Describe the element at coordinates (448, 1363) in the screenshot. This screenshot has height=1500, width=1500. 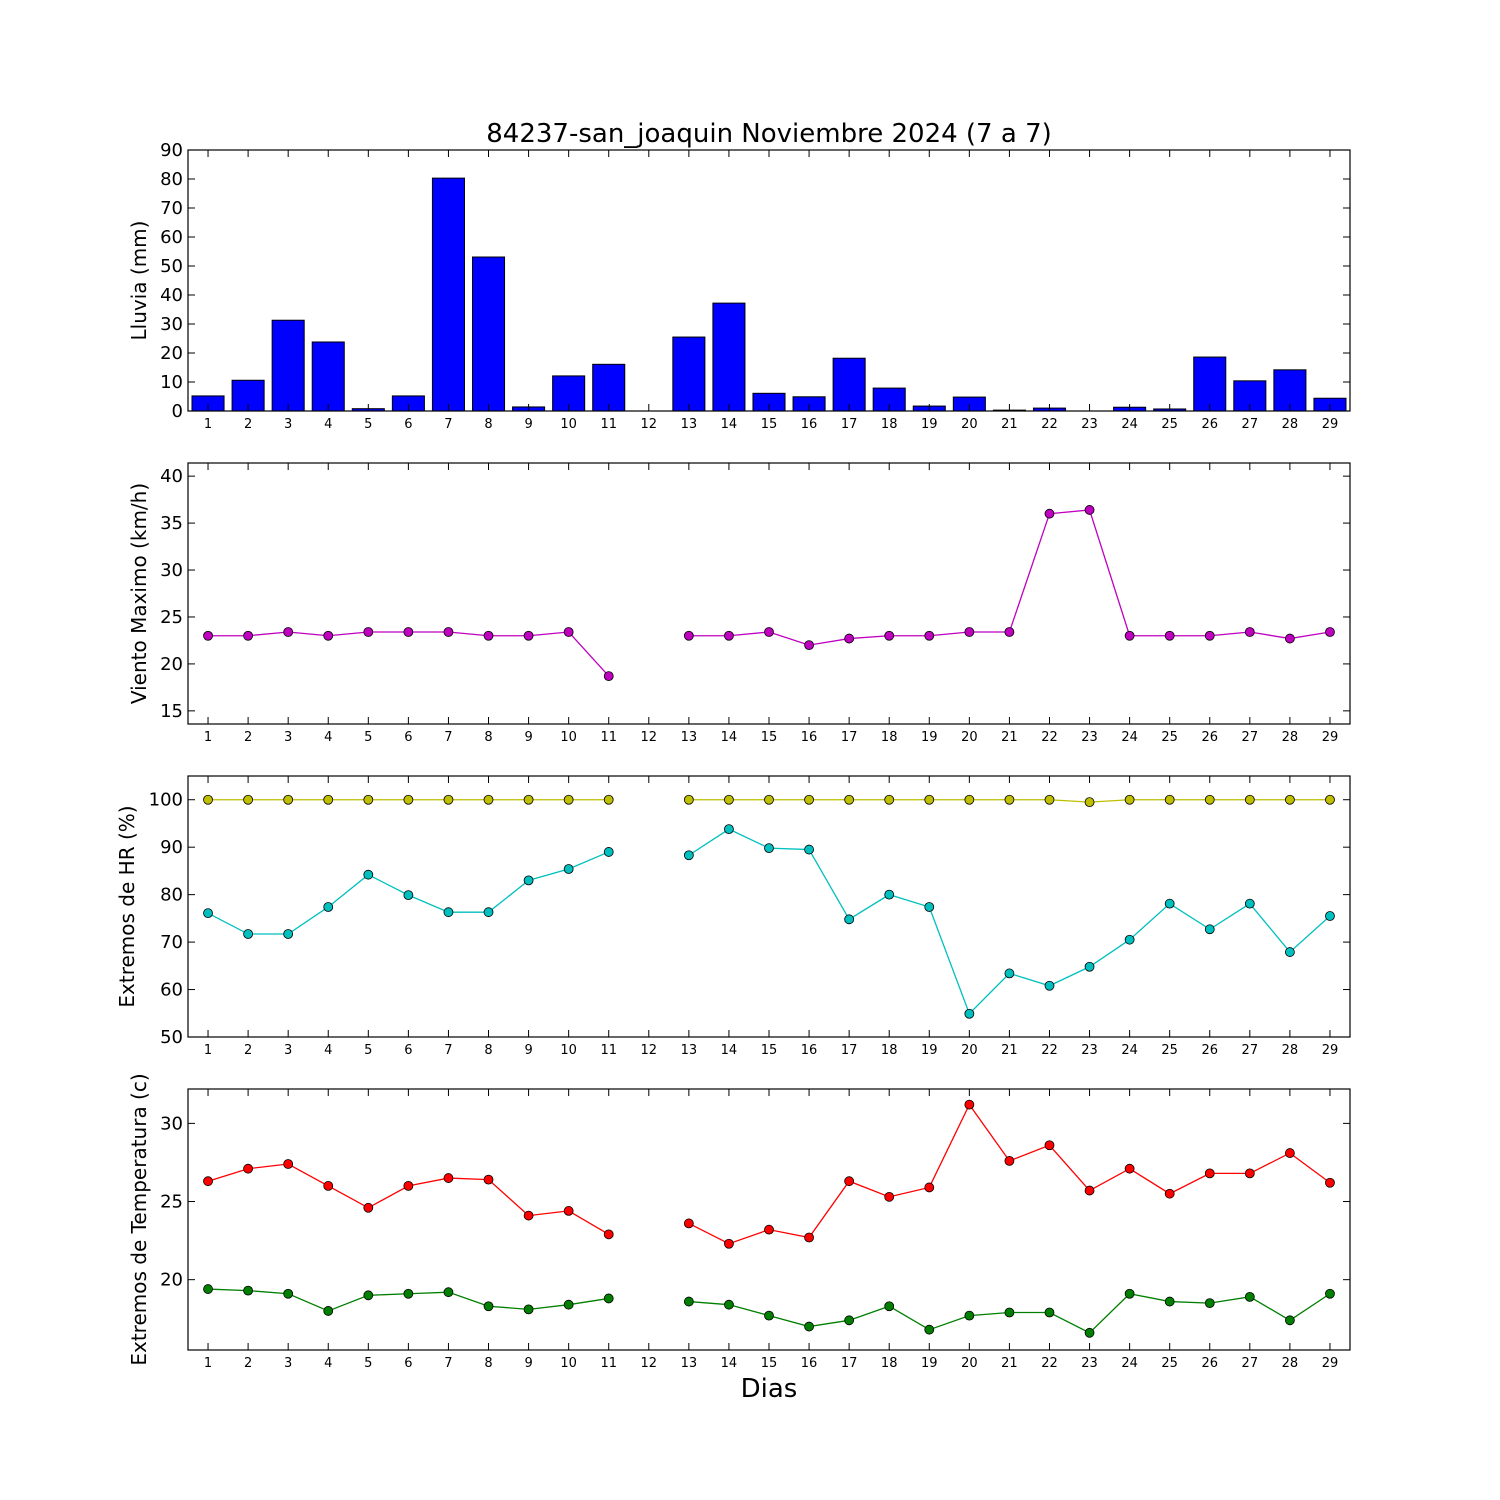
I see `x-tick-label: 7` at that location.